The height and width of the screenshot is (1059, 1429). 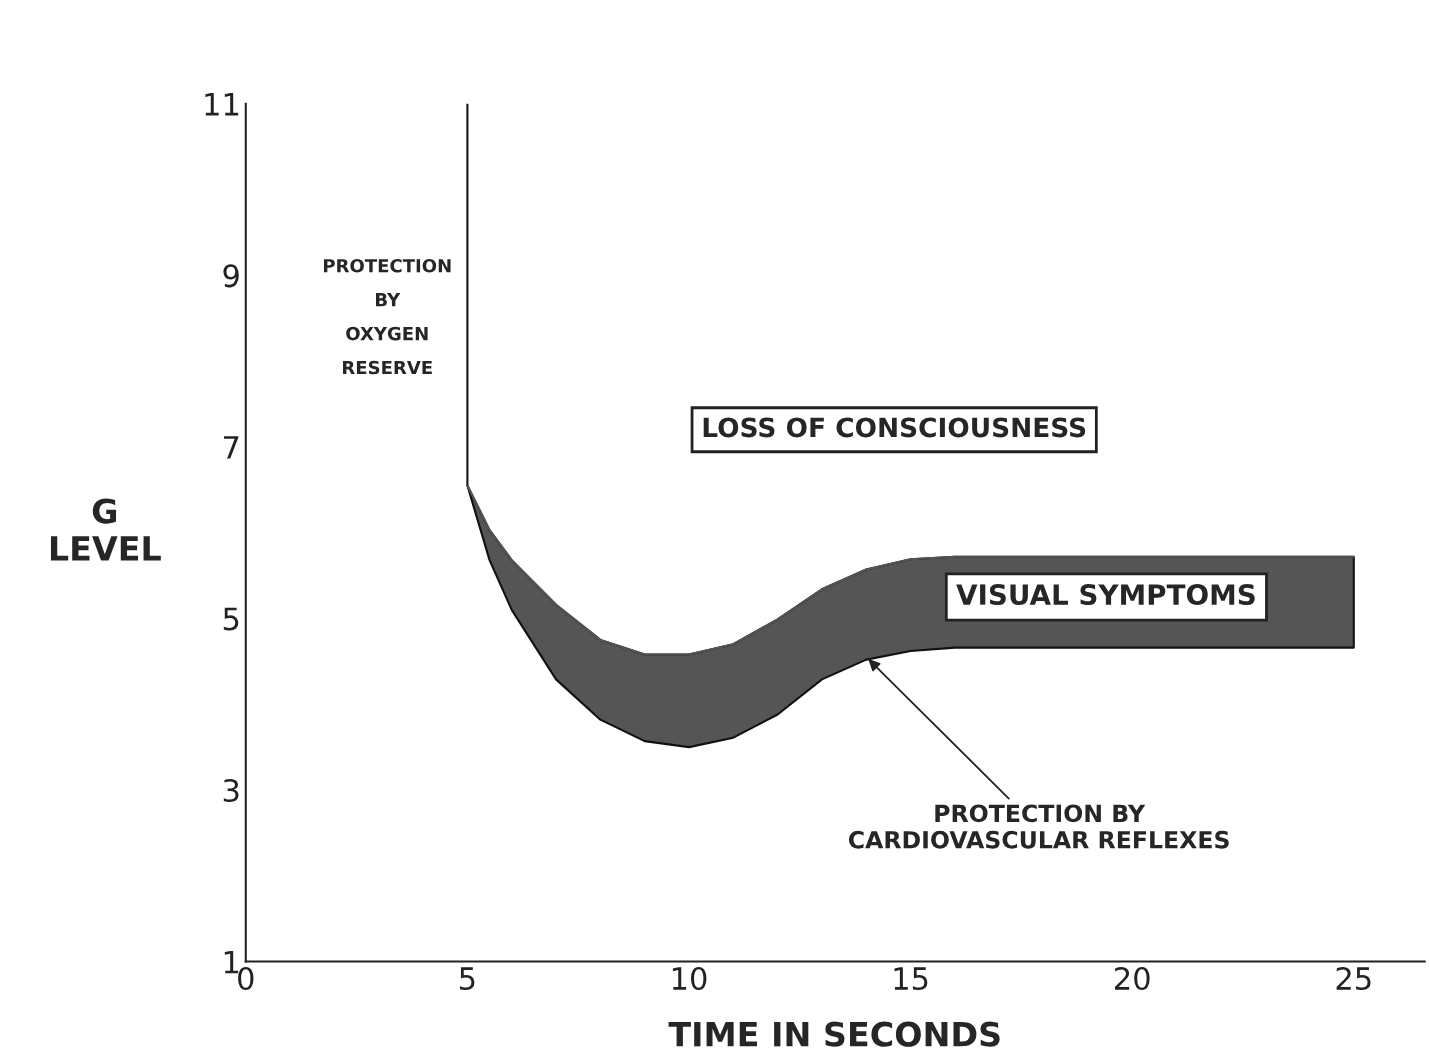 What do you see at coordinates (1353, 978) in the screenshot?
I see `x-tick-label: 25` at bounding box center [1353, 978].